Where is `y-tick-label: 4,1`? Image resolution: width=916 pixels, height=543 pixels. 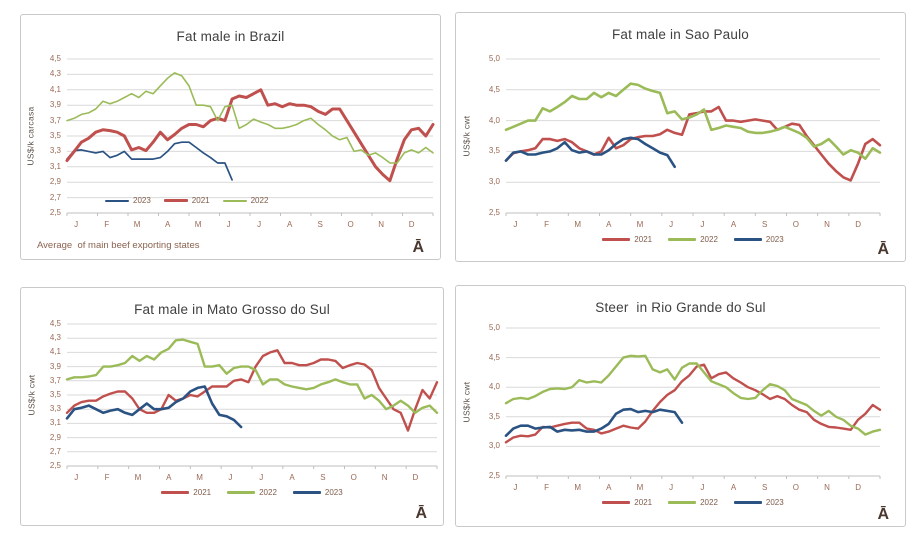
y-tick-label: 4,1 is located at coordinates (55, 89).